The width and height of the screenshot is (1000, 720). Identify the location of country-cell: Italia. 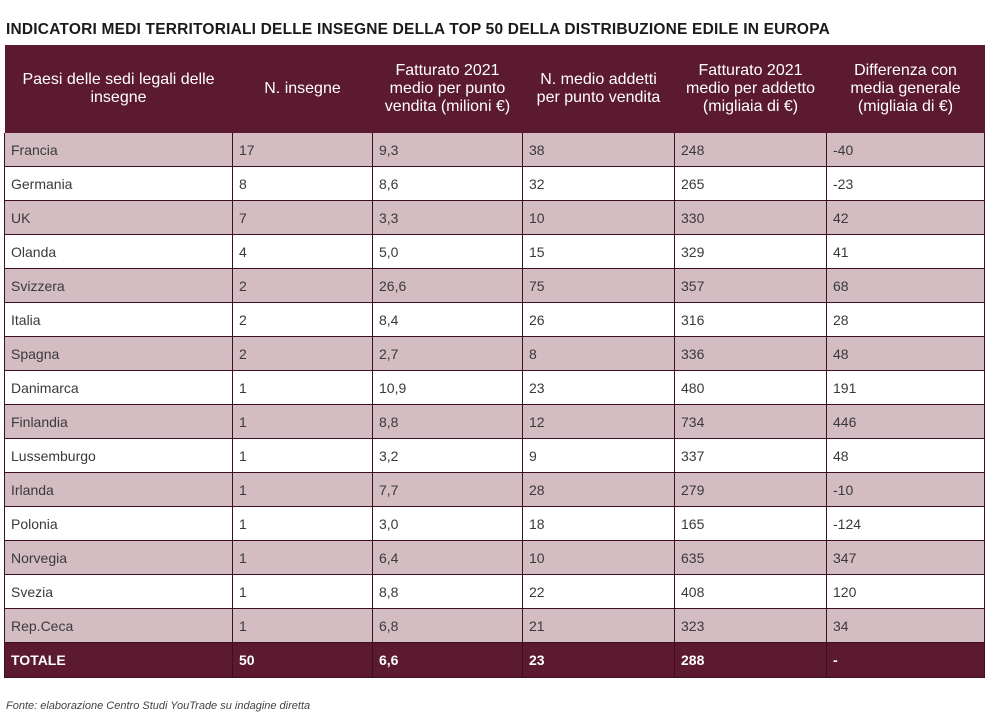
(118, 319).